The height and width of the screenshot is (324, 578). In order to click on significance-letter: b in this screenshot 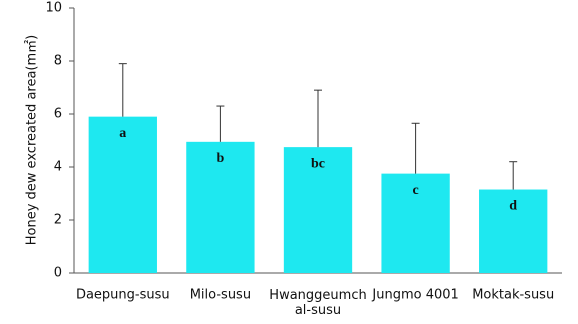, I will do `click(221, 158)`.